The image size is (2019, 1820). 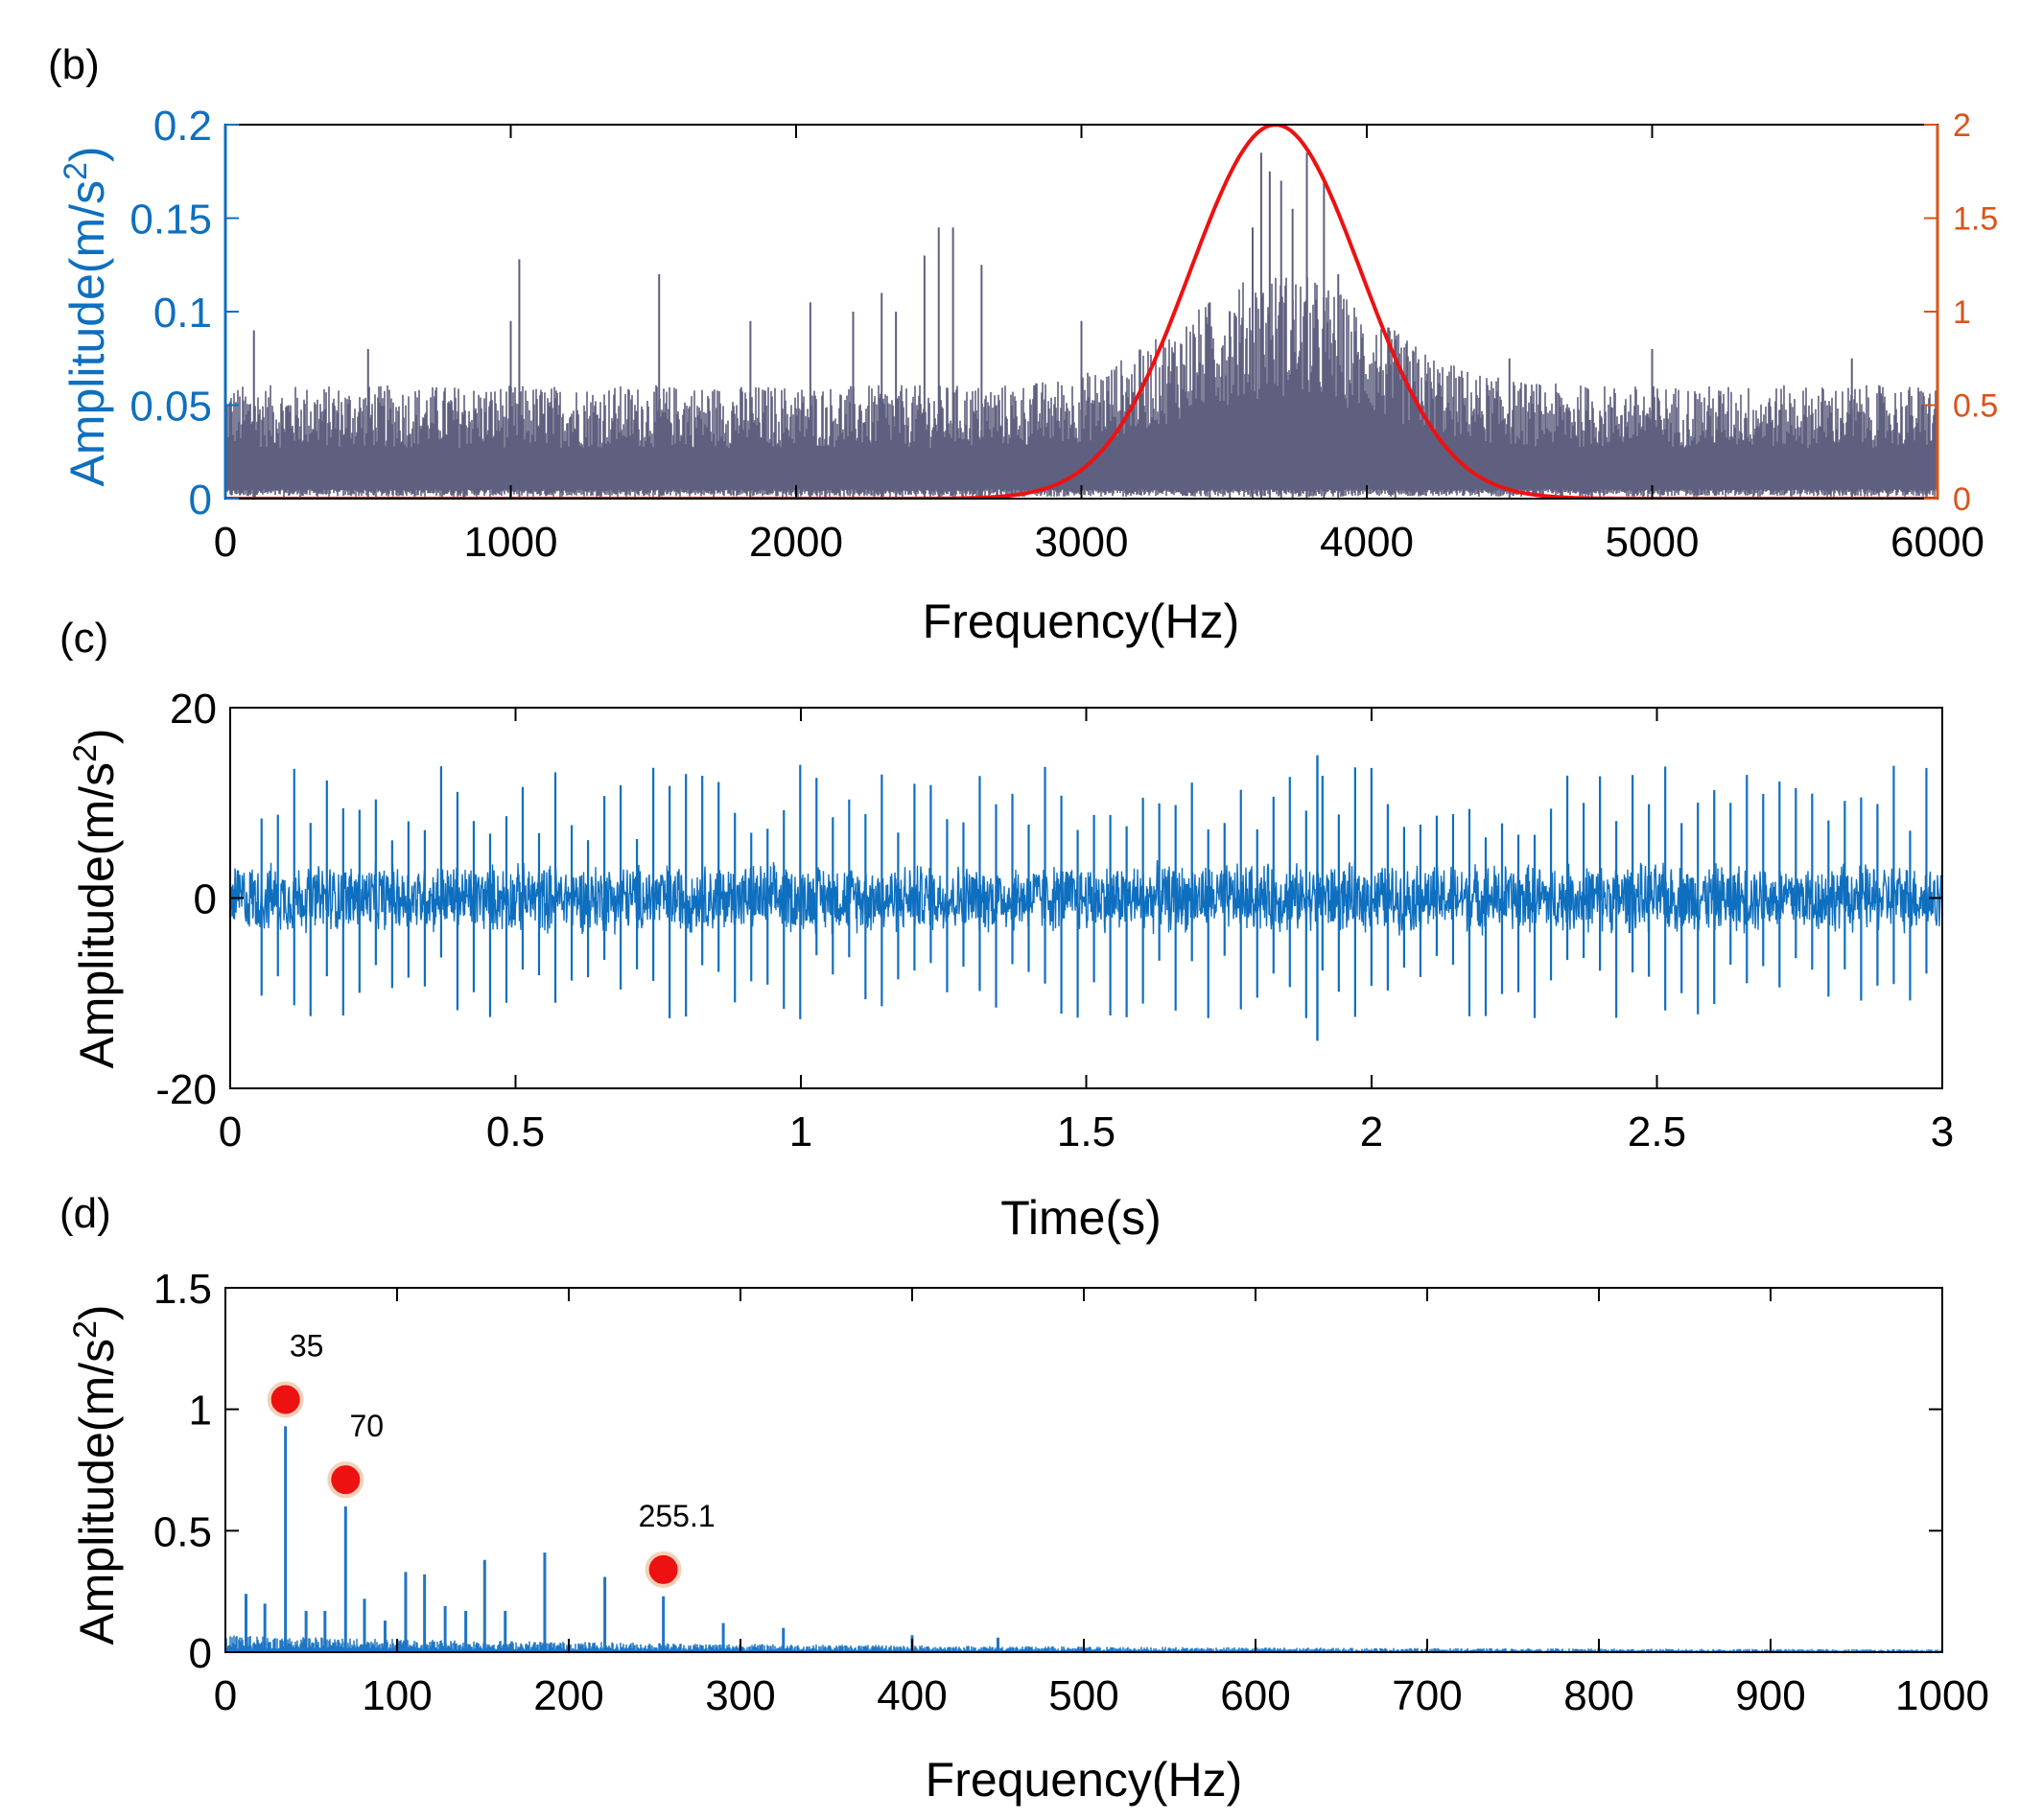 What do you see at coordinates (1770, 1695) in the screenshot?
I see `x-tick-label: 900` at bounding box center [1770, 1695].